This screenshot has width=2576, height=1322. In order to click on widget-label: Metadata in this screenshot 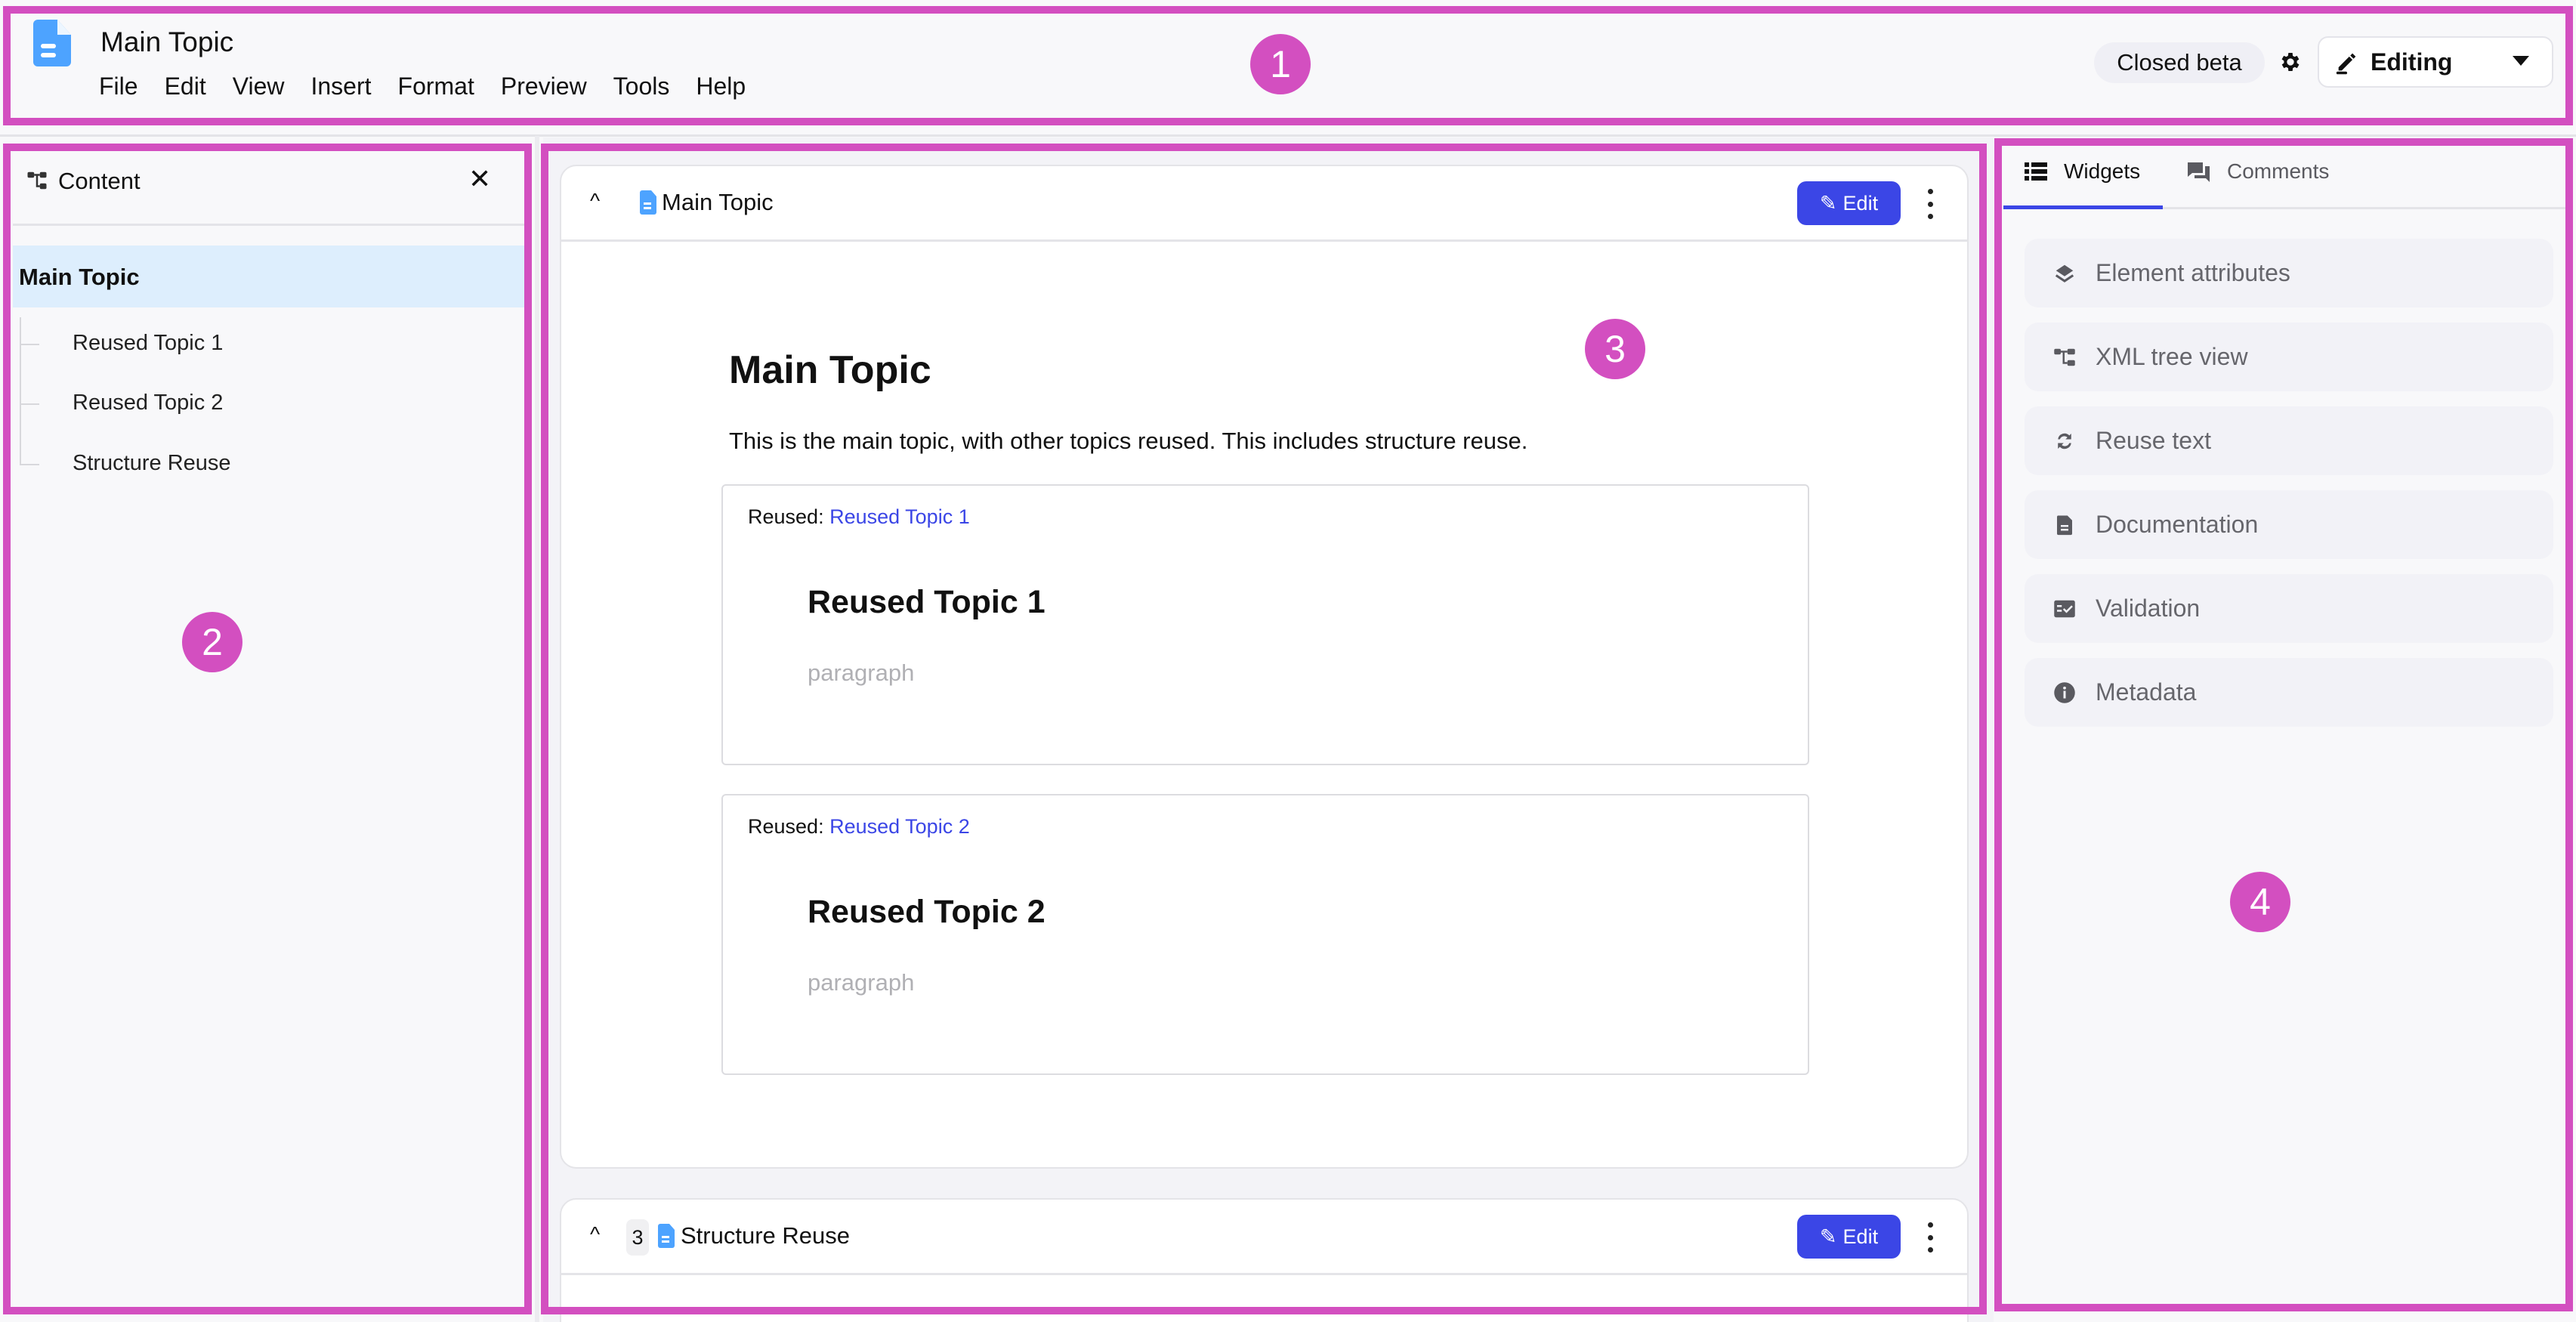, I will do `click(2146, 692)`.